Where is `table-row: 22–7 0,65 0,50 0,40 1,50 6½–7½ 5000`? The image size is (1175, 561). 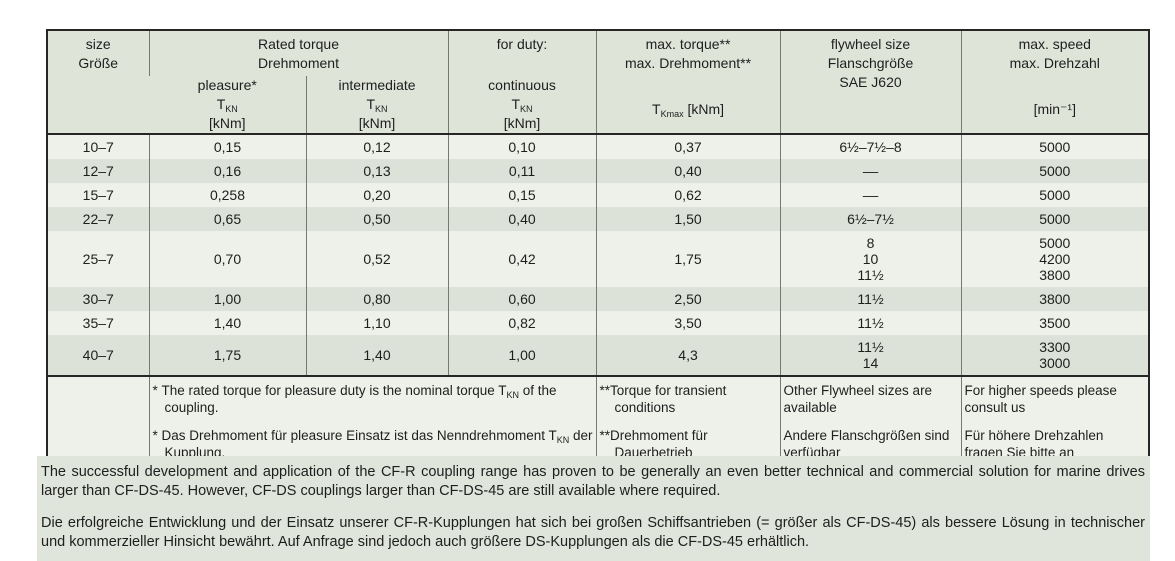
table-row: 22–7 0,65 0,50 0,40 1,50 6½–7½ 5000 is located at coordinates (598, 219).